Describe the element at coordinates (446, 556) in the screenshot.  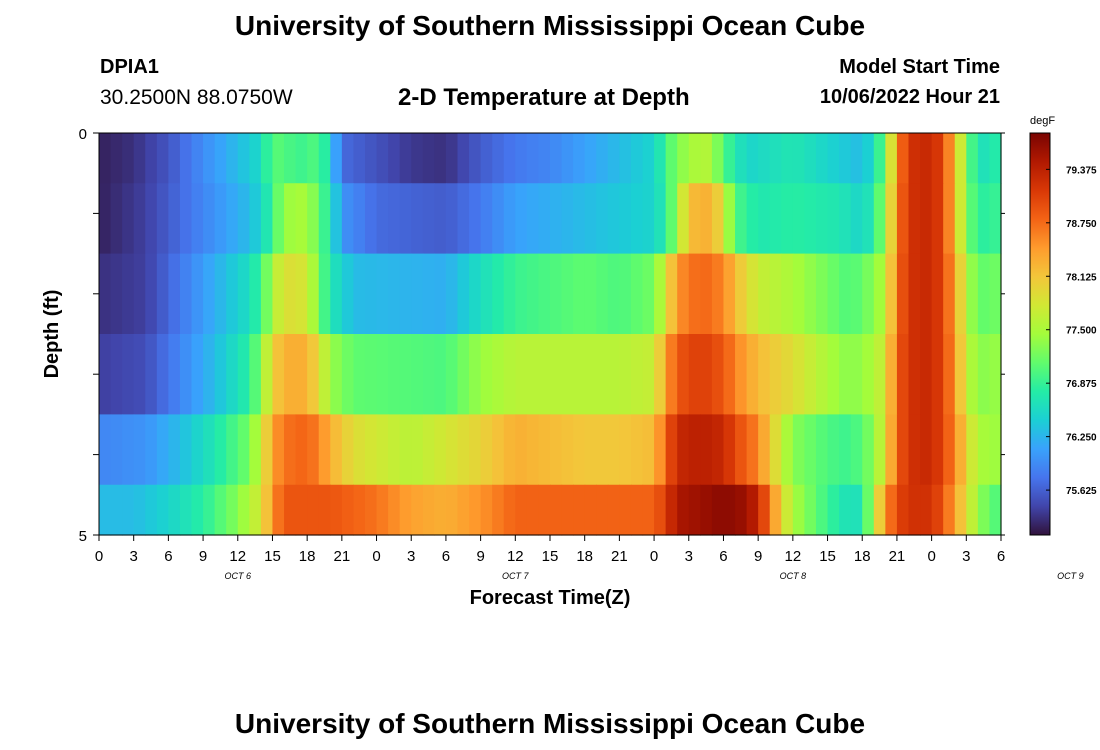
I see `x-tick-label: 6` at that location.